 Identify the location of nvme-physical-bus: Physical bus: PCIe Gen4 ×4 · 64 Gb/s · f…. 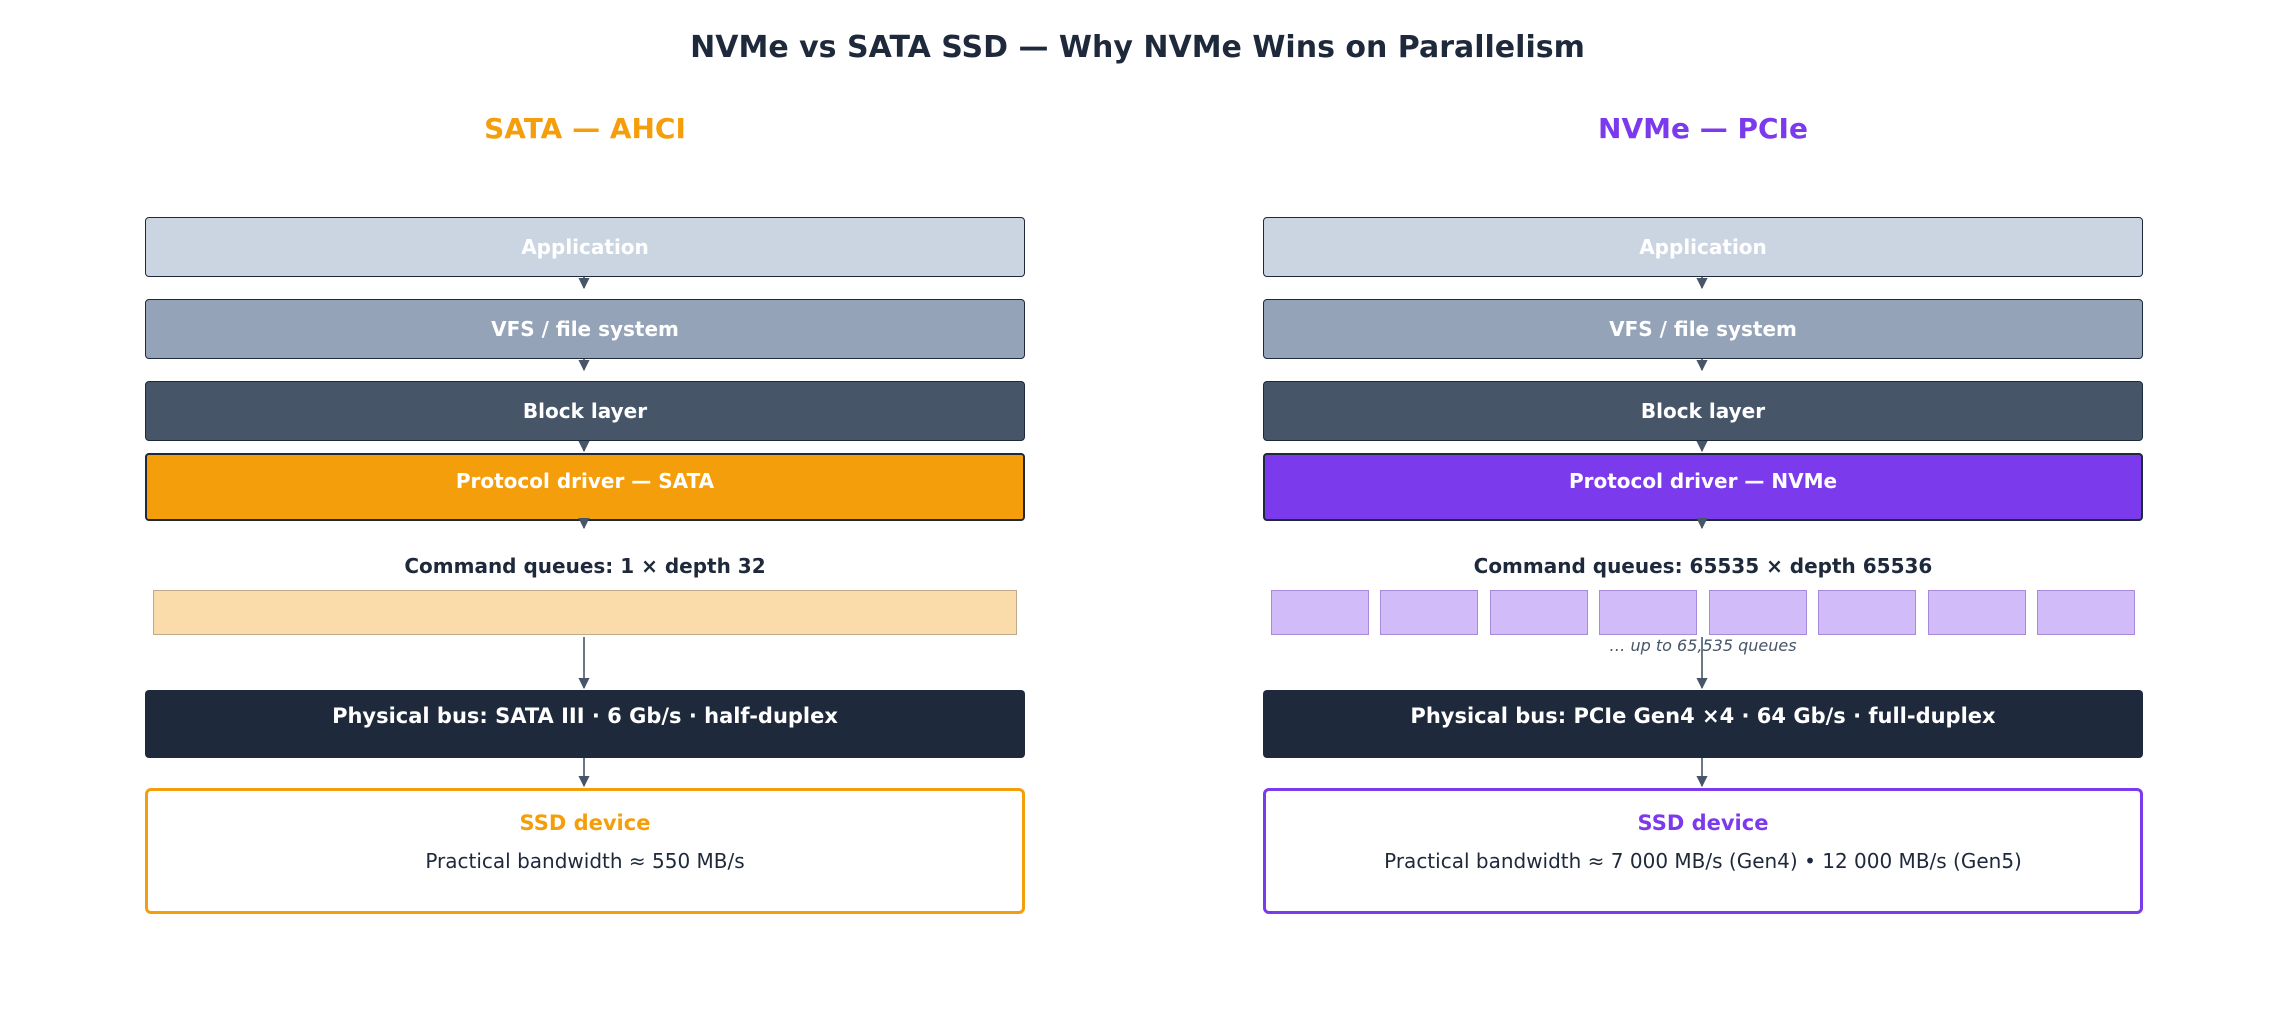
(1703, 724).